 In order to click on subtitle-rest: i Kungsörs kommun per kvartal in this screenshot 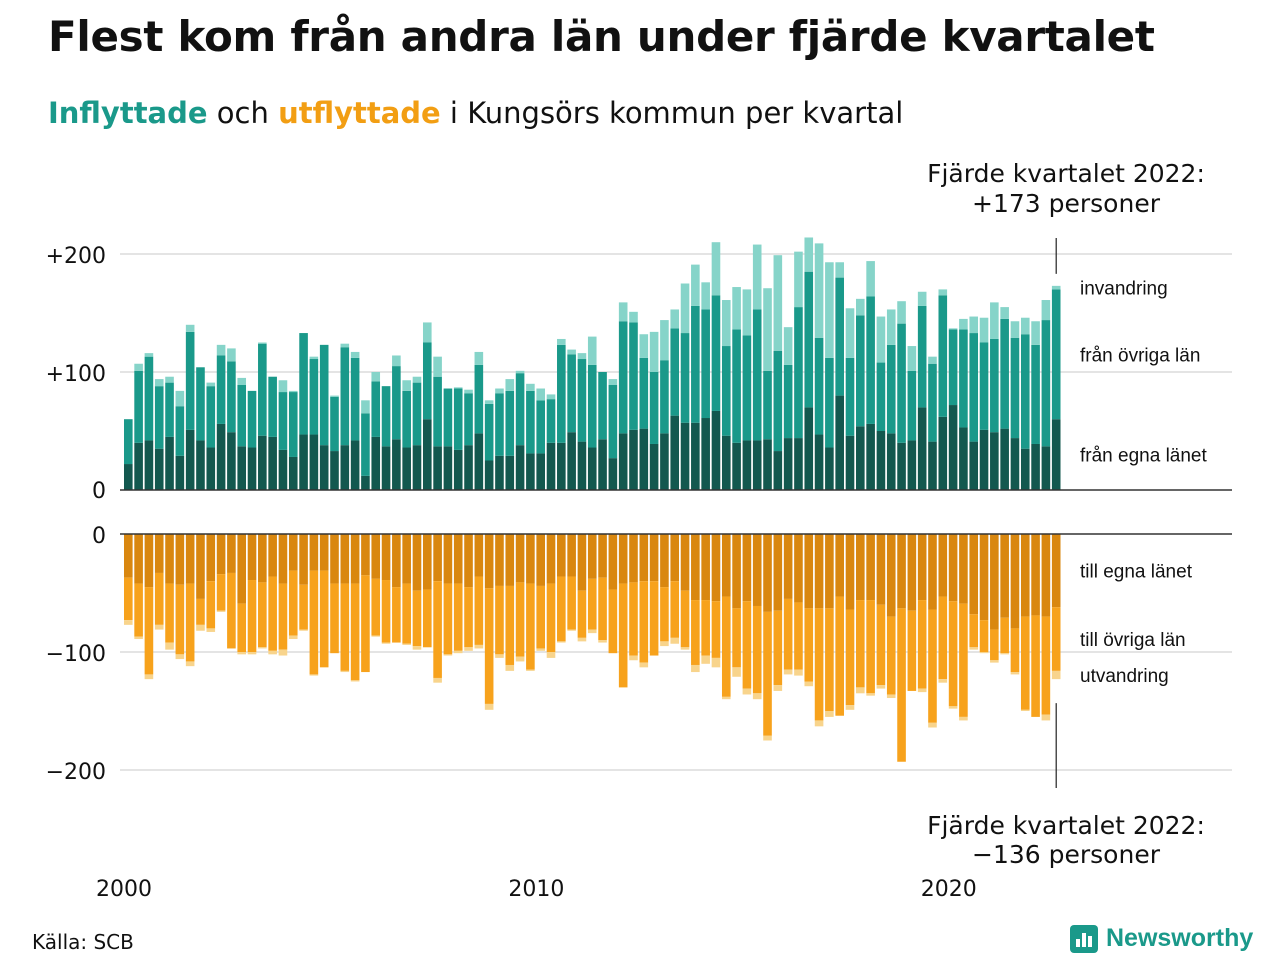, I will do `click(672, 113)`.